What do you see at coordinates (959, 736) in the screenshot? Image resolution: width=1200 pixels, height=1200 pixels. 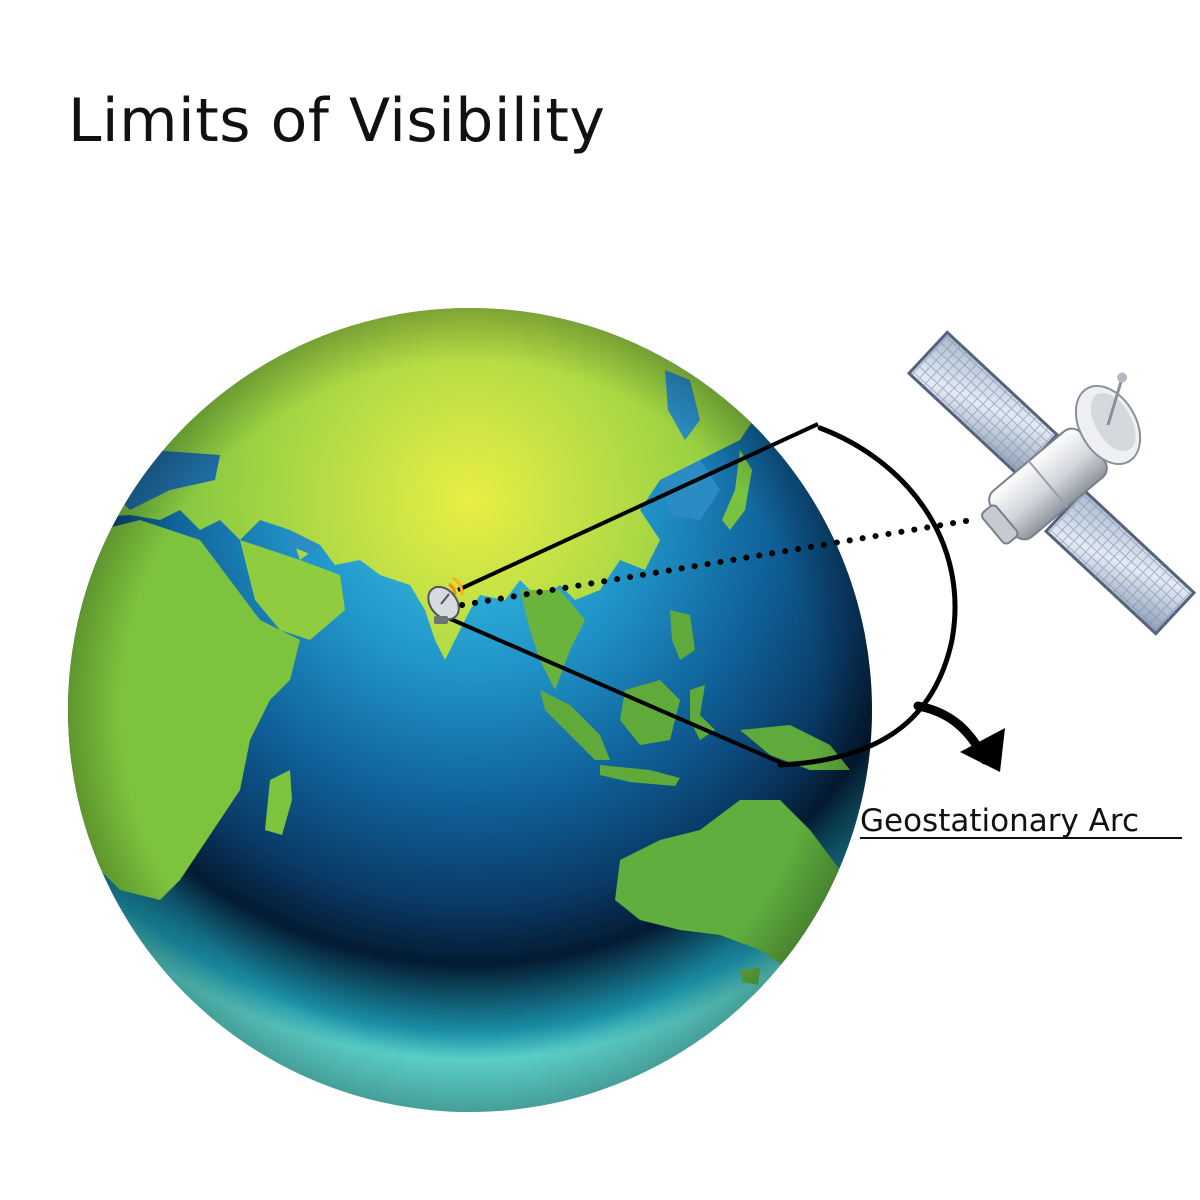 I see `curved-arrow-icon` at bounding box center [959, 736].